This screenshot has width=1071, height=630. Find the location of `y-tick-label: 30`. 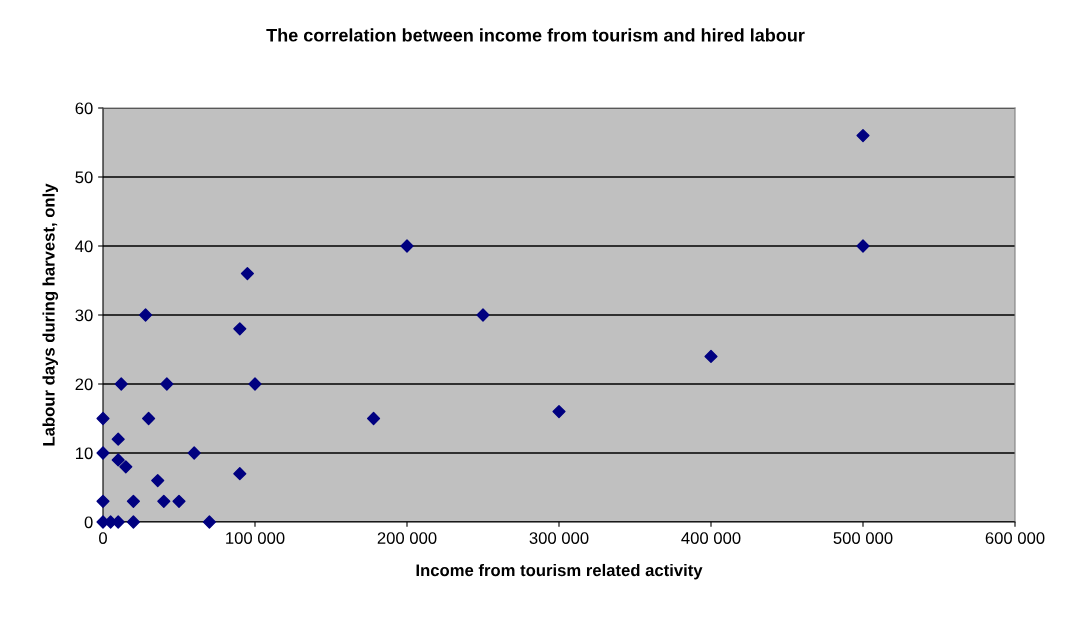

y-tick-label: 30 is located at coordinates (84, 315).